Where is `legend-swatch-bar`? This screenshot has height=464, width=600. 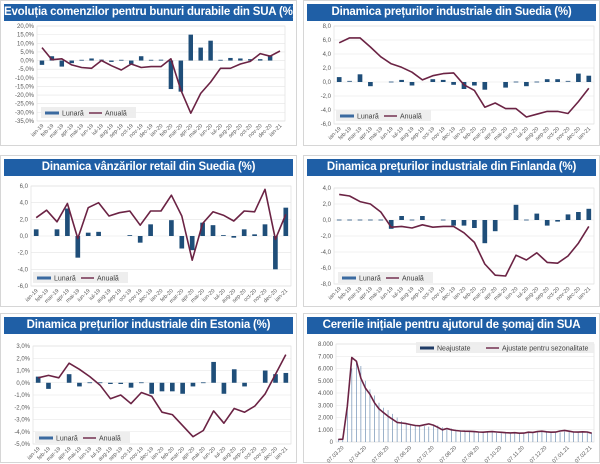
legend-swatch-bar is located at coordinates (44, 278).